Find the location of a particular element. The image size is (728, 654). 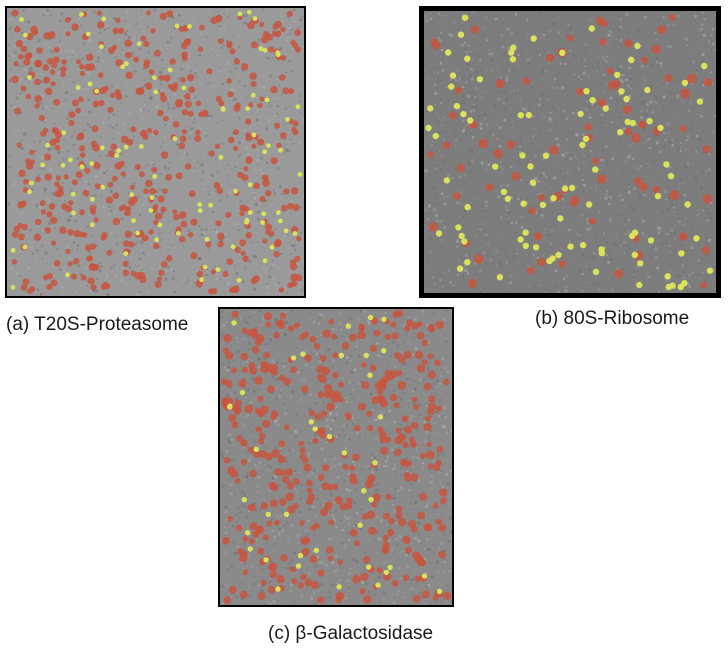

particle-markers-red is located at coordinates (336, 457).